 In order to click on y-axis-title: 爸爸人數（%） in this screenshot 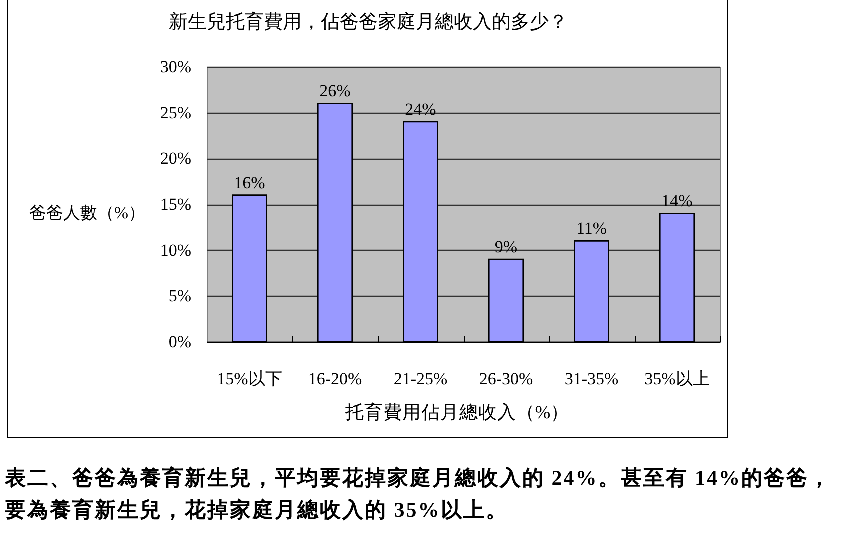, I will do `click(87, 213)`.